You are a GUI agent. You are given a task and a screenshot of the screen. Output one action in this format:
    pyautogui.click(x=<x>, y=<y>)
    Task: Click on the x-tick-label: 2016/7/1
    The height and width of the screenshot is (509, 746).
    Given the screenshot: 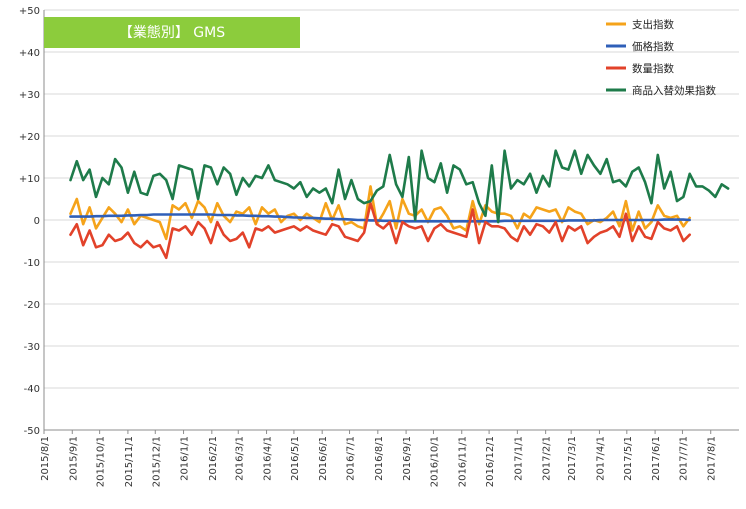 What is the action you would take?
    pyautogui.click(x=351, y=458)
    